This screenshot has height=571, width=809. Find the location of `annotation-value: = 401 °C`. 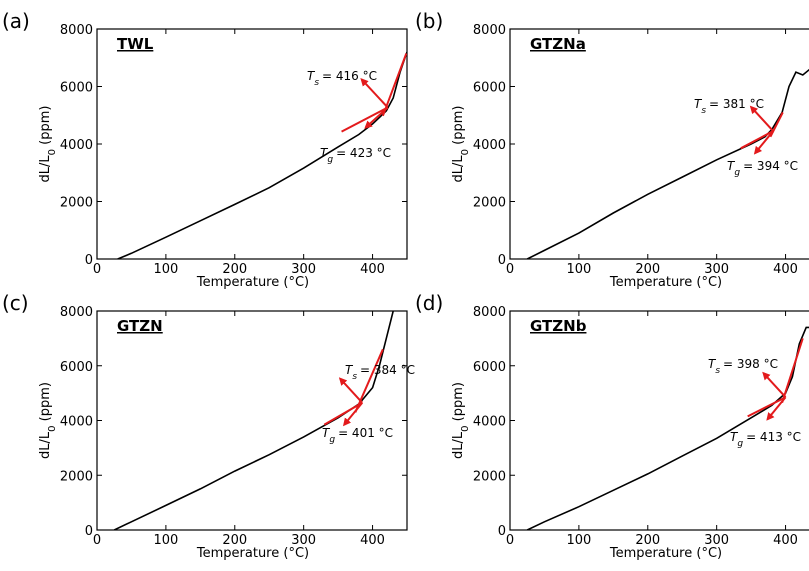

annotation-value: = 401 °C is located at coordinates (365, 433).